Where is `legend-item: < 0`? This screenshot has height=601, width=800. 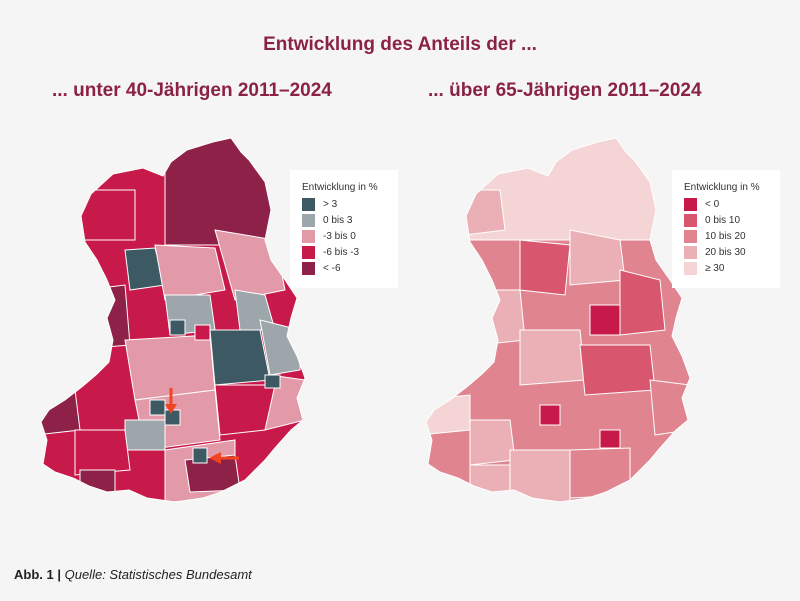
legend-item: < 0 is located at coordinates (701, 204).